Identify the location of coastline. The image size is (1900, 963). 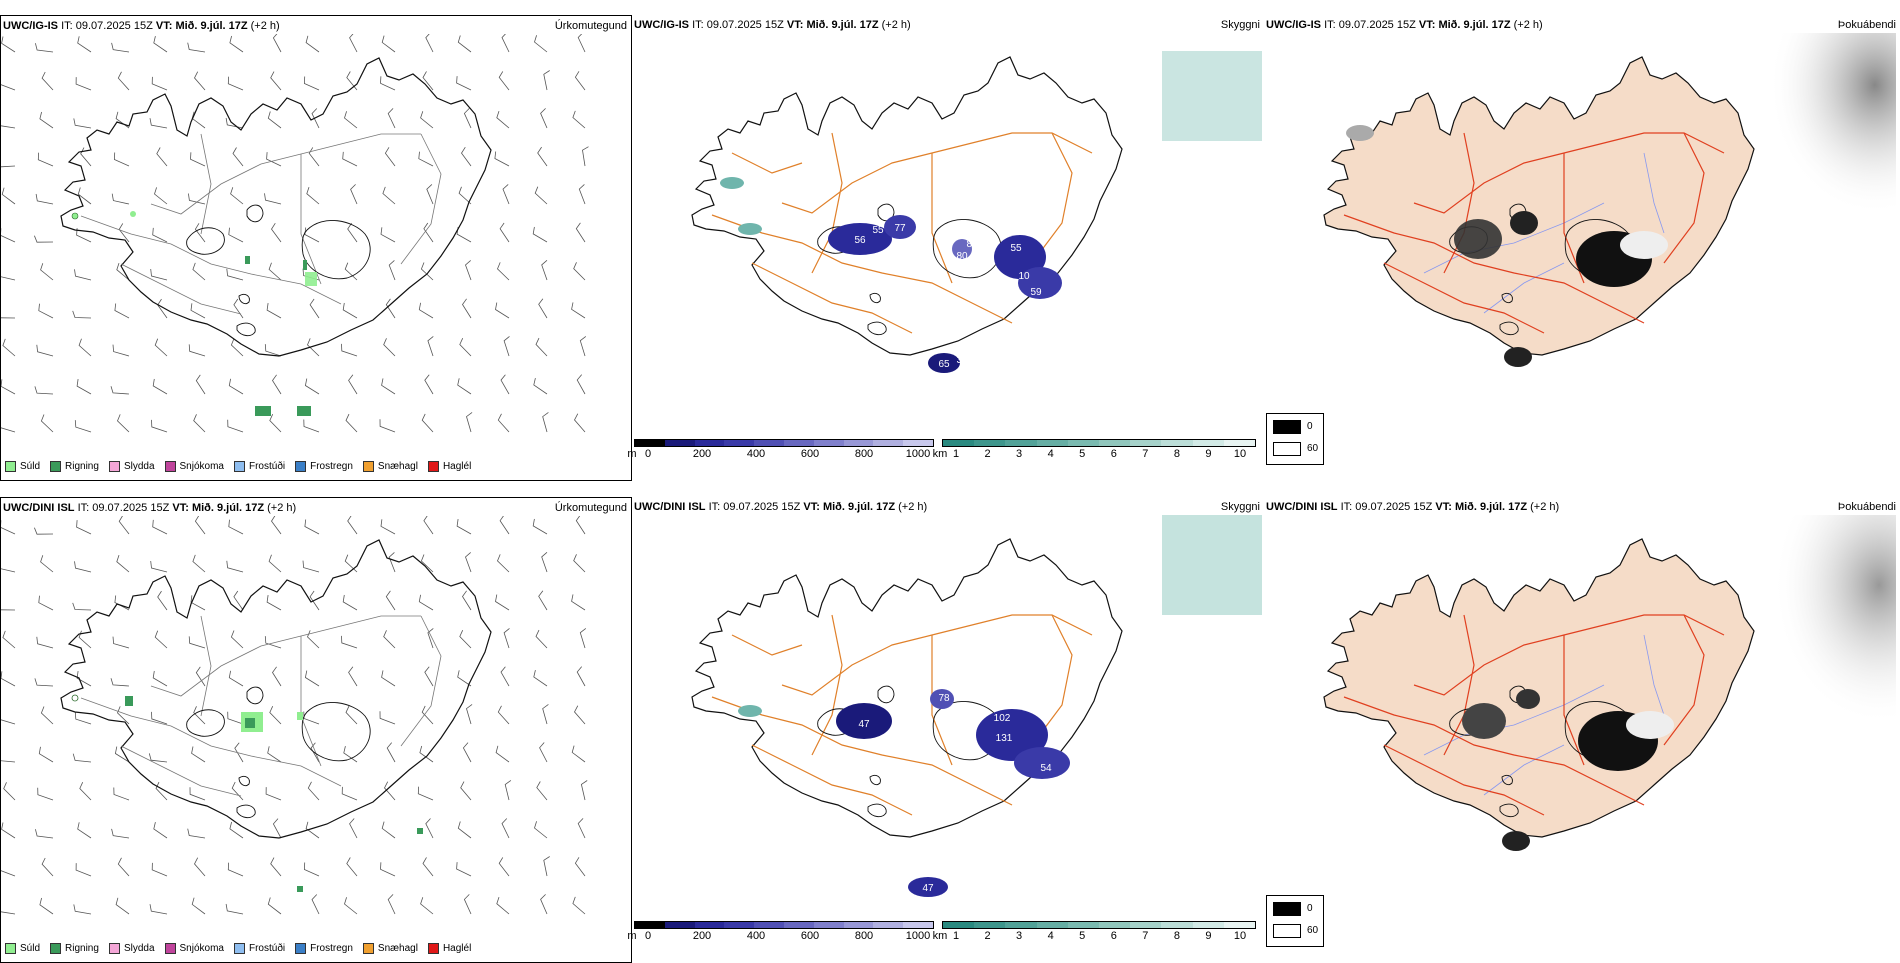
(276, 207).